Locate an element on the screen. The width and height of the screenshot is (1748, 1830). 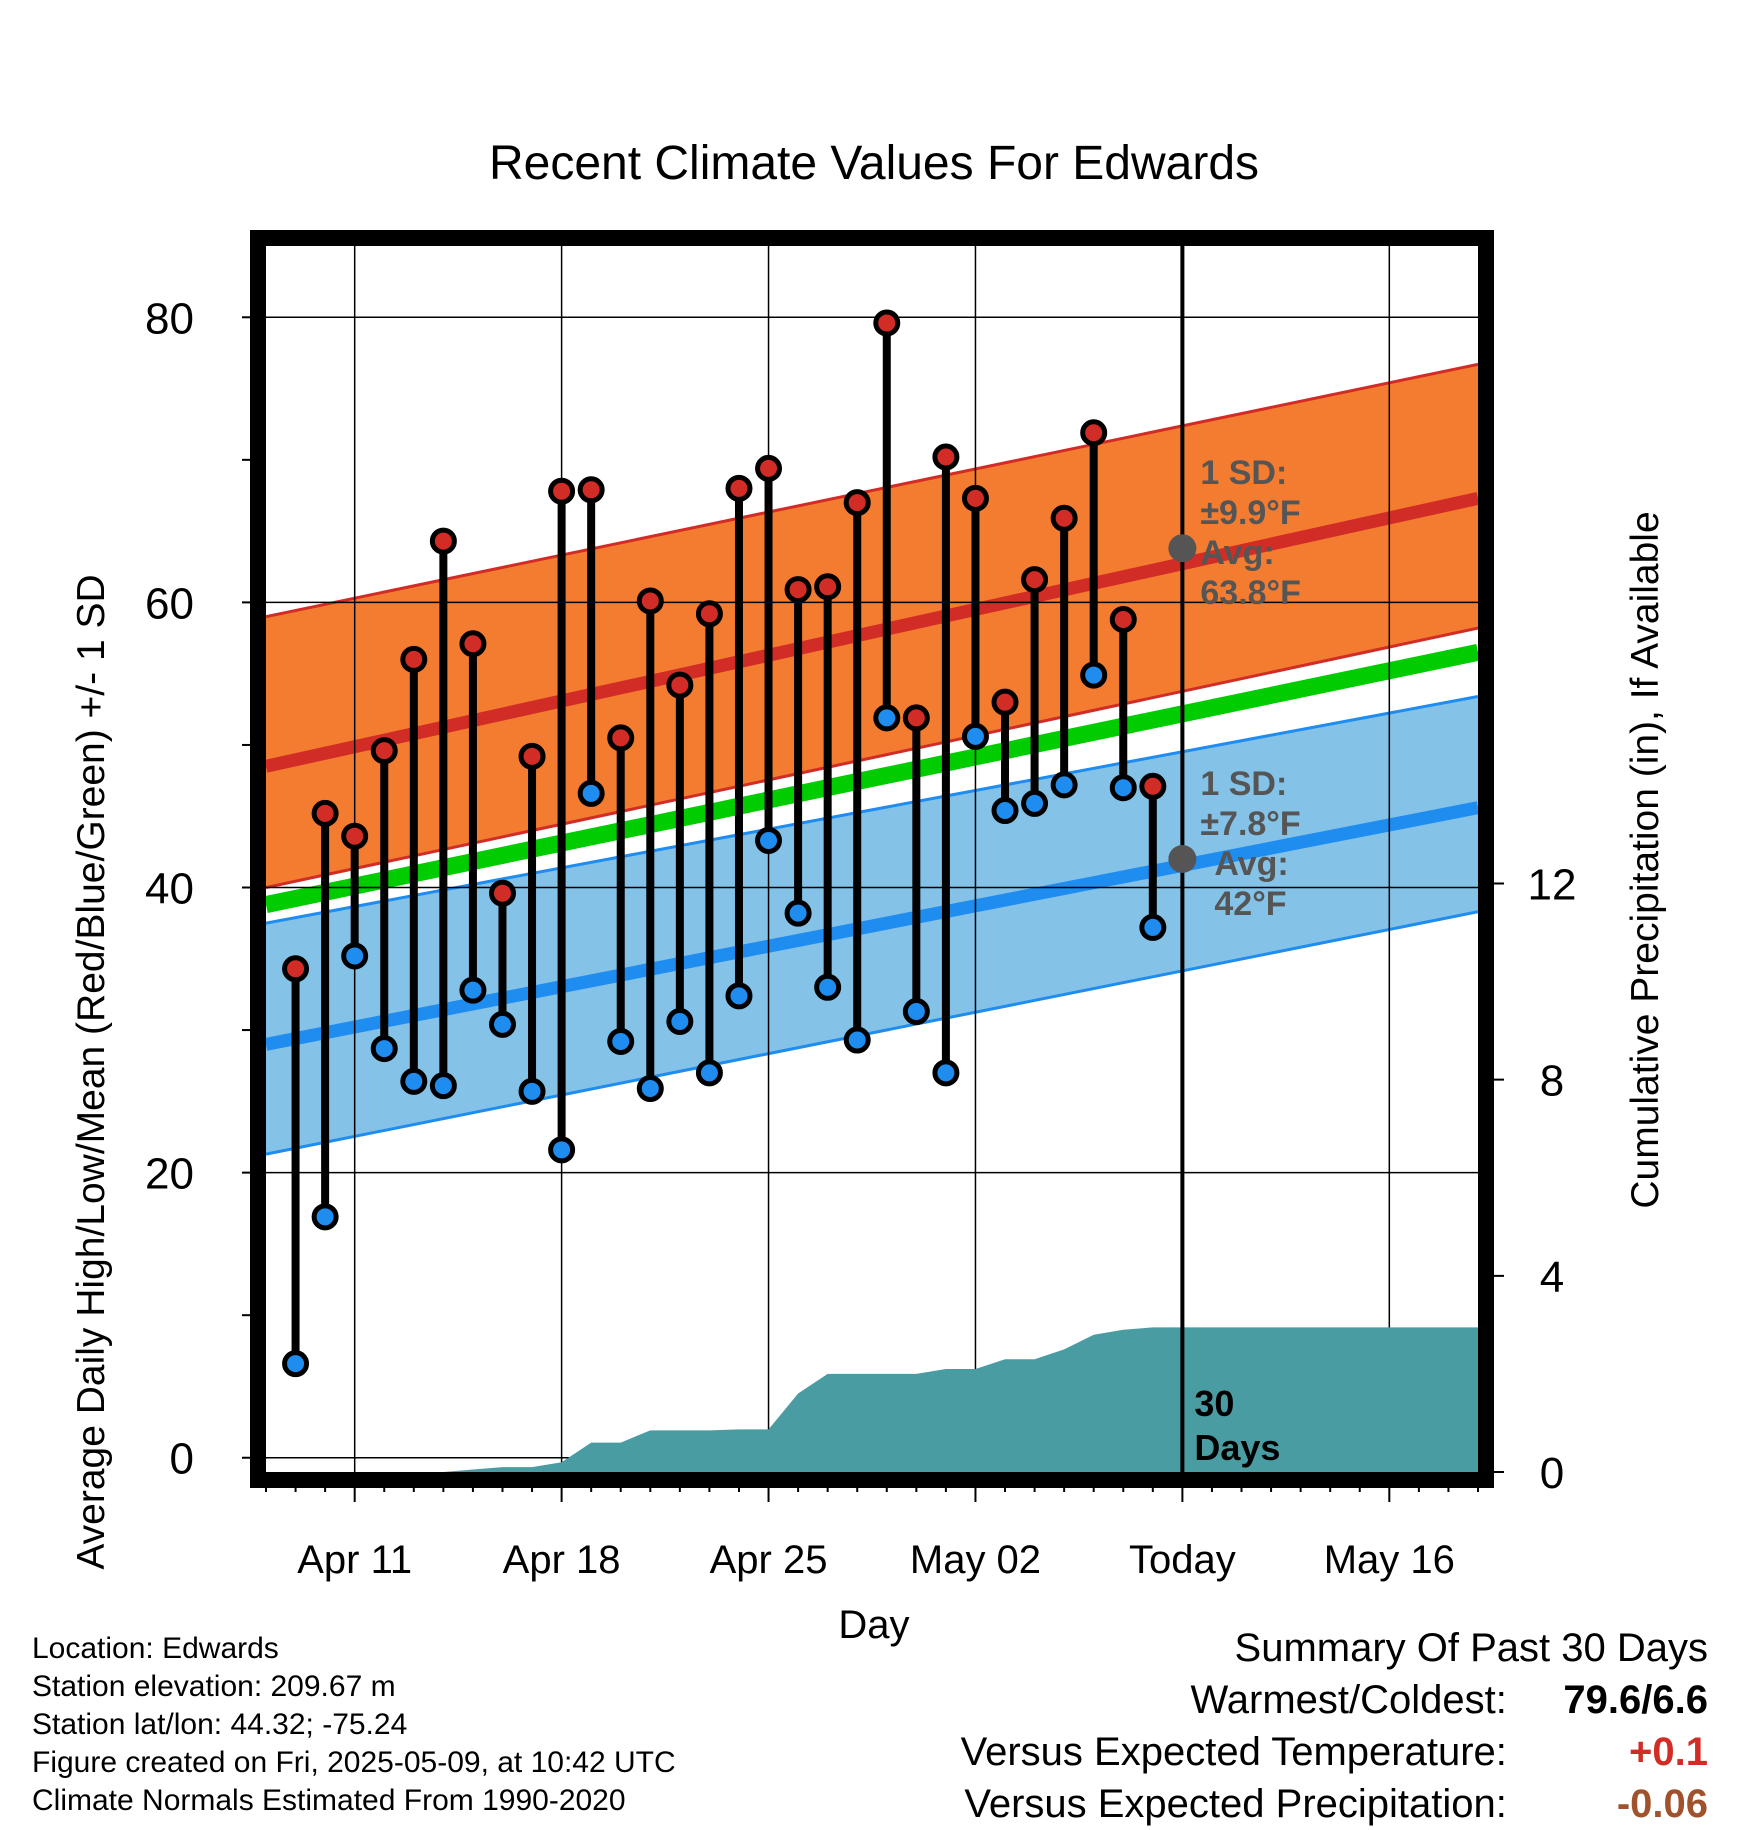
x-tick-label: May 16 is located at coordinates (1389, 1560).